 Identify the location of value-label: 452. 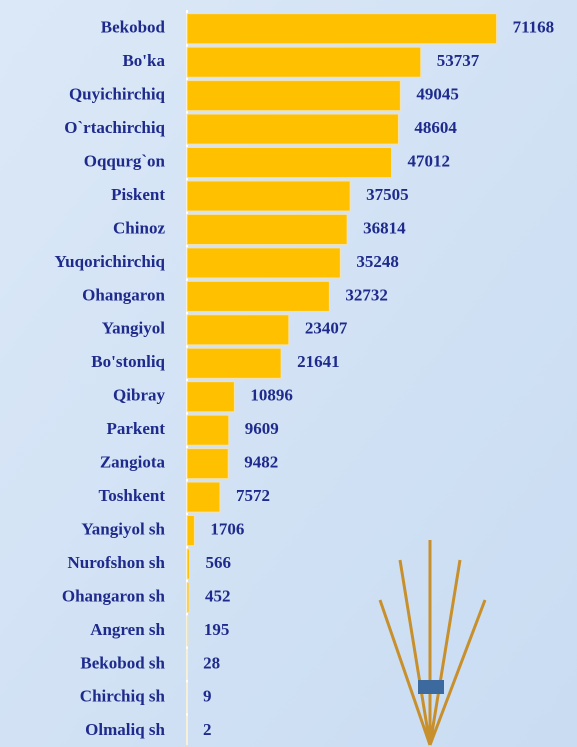
(218, 595).